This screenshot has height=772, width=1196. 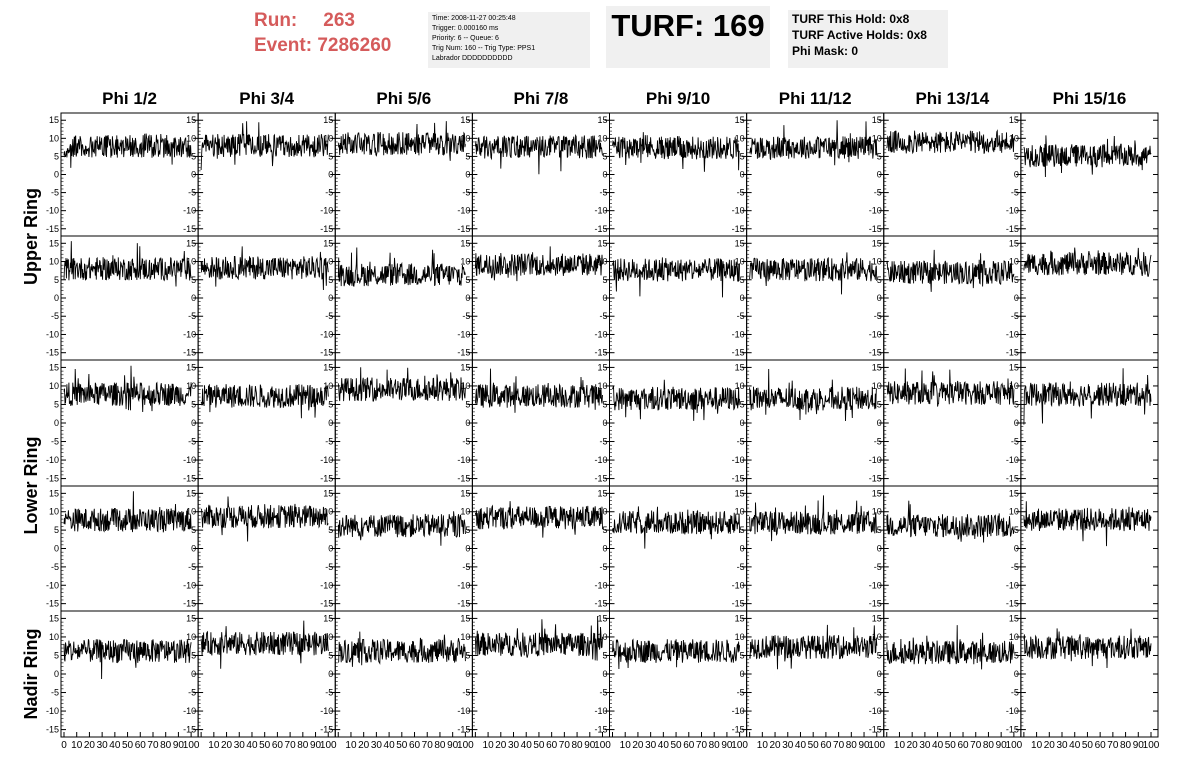 What do you see at coordinates (339, 20) in the screenshot?
I see `run-line: Run: 263` at bounding box center [339, 20].